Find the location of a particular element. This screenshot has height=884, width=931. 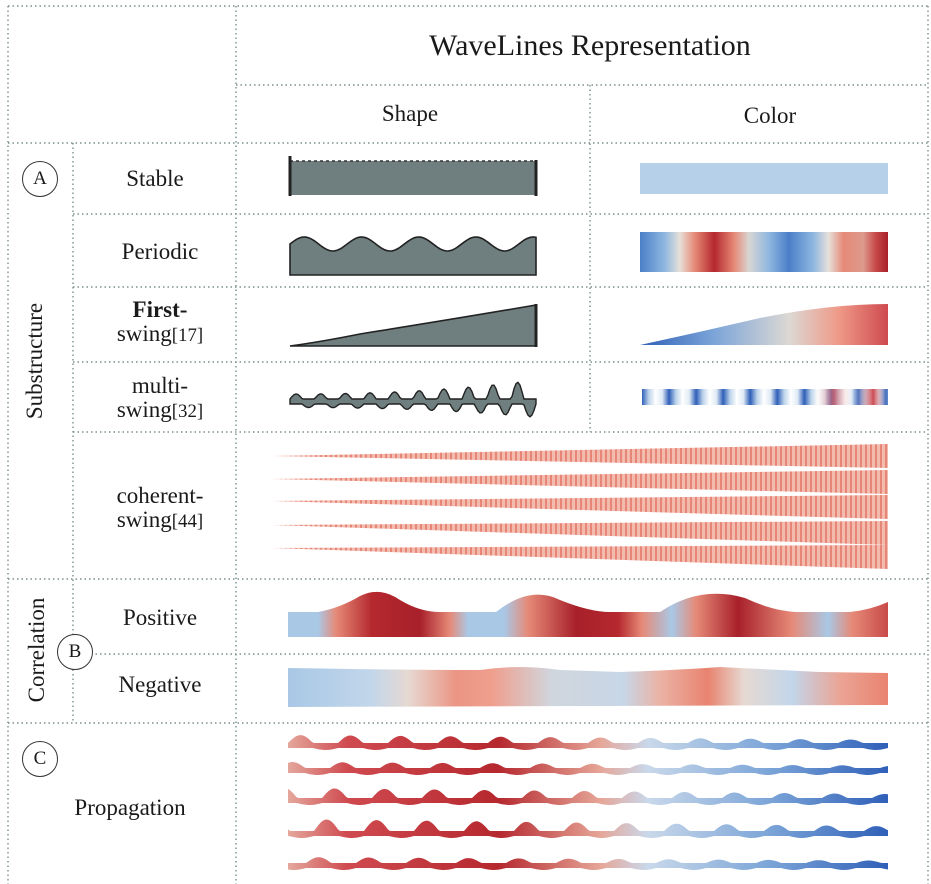

row-label-propagation: Propagation is located at coordinates (130, 807).